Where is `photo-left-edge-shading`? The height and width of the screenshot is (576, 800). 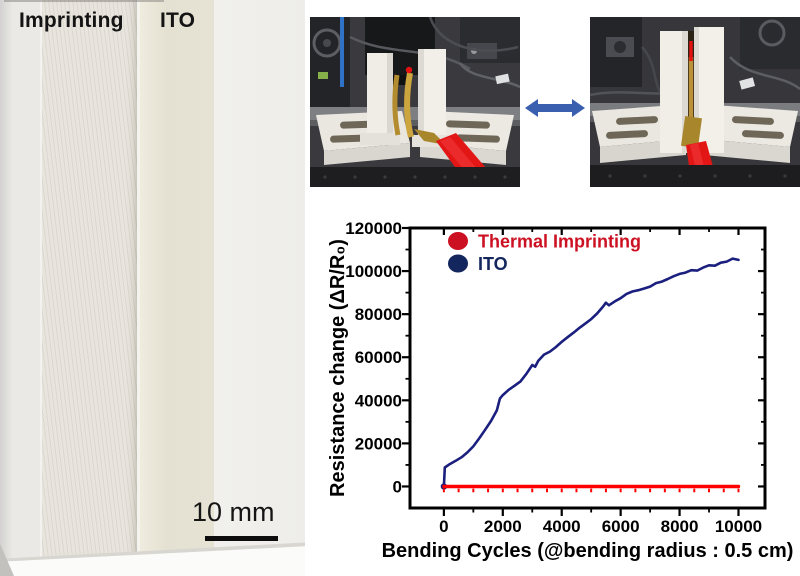
photo-left-edge-shading is located at coordinates (6, 288).